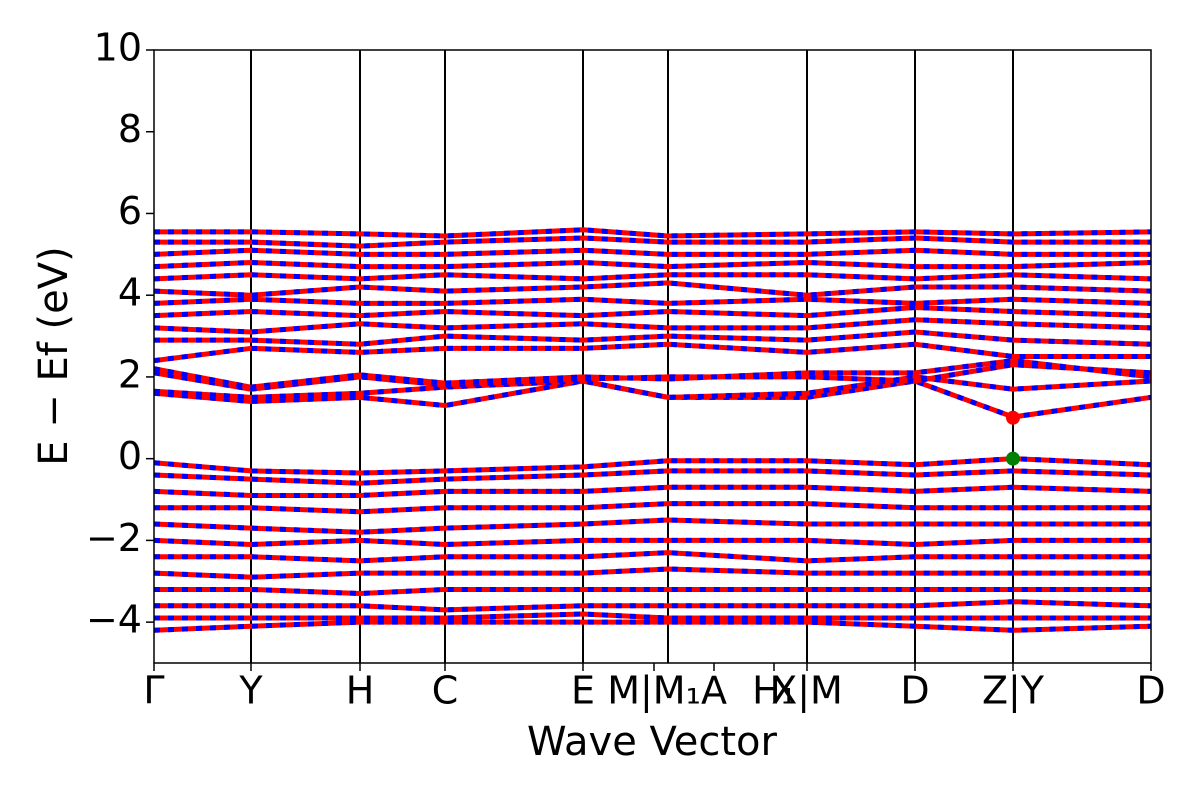  I want to click on x-tick-label: Γ, so click(153, 691).